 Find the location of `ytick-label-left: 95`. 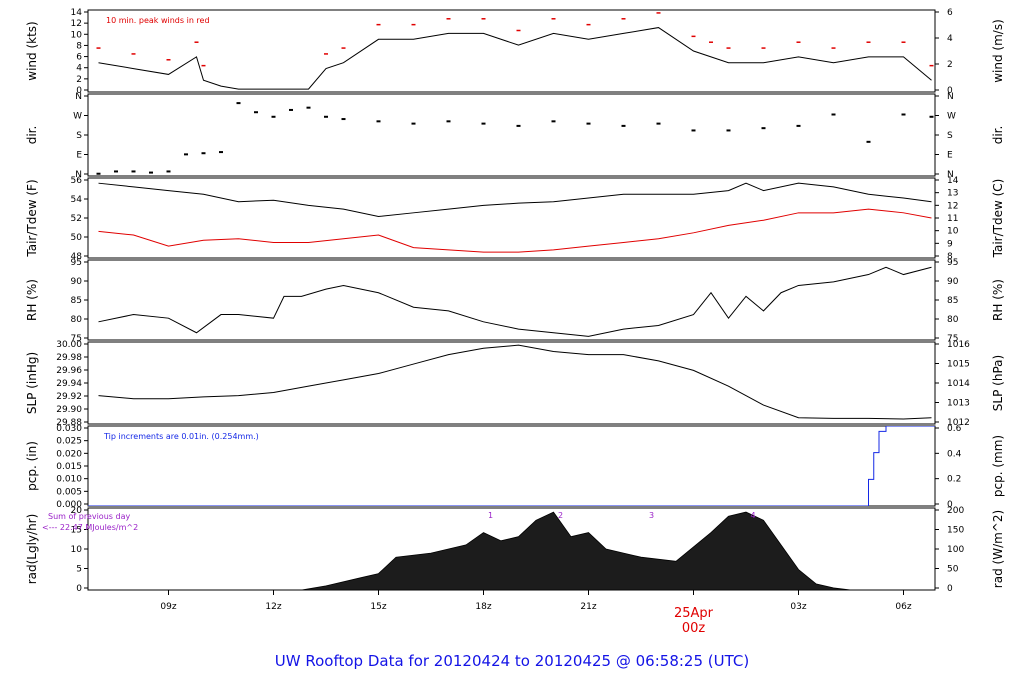

ytick-label-left: 95 is located at coordinates (76, 263).